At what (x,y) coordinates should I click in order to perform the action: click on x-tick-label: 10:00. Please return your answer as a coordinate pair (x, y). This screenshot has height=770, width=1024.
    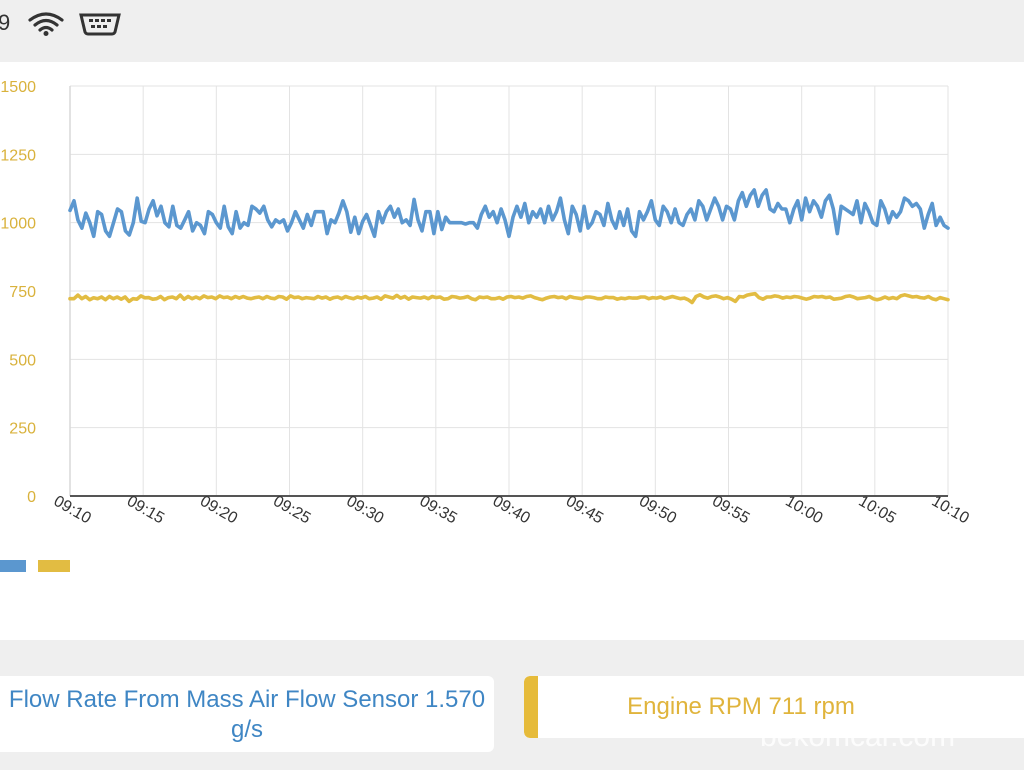
    Looking at the image, I should click on (803, 510).